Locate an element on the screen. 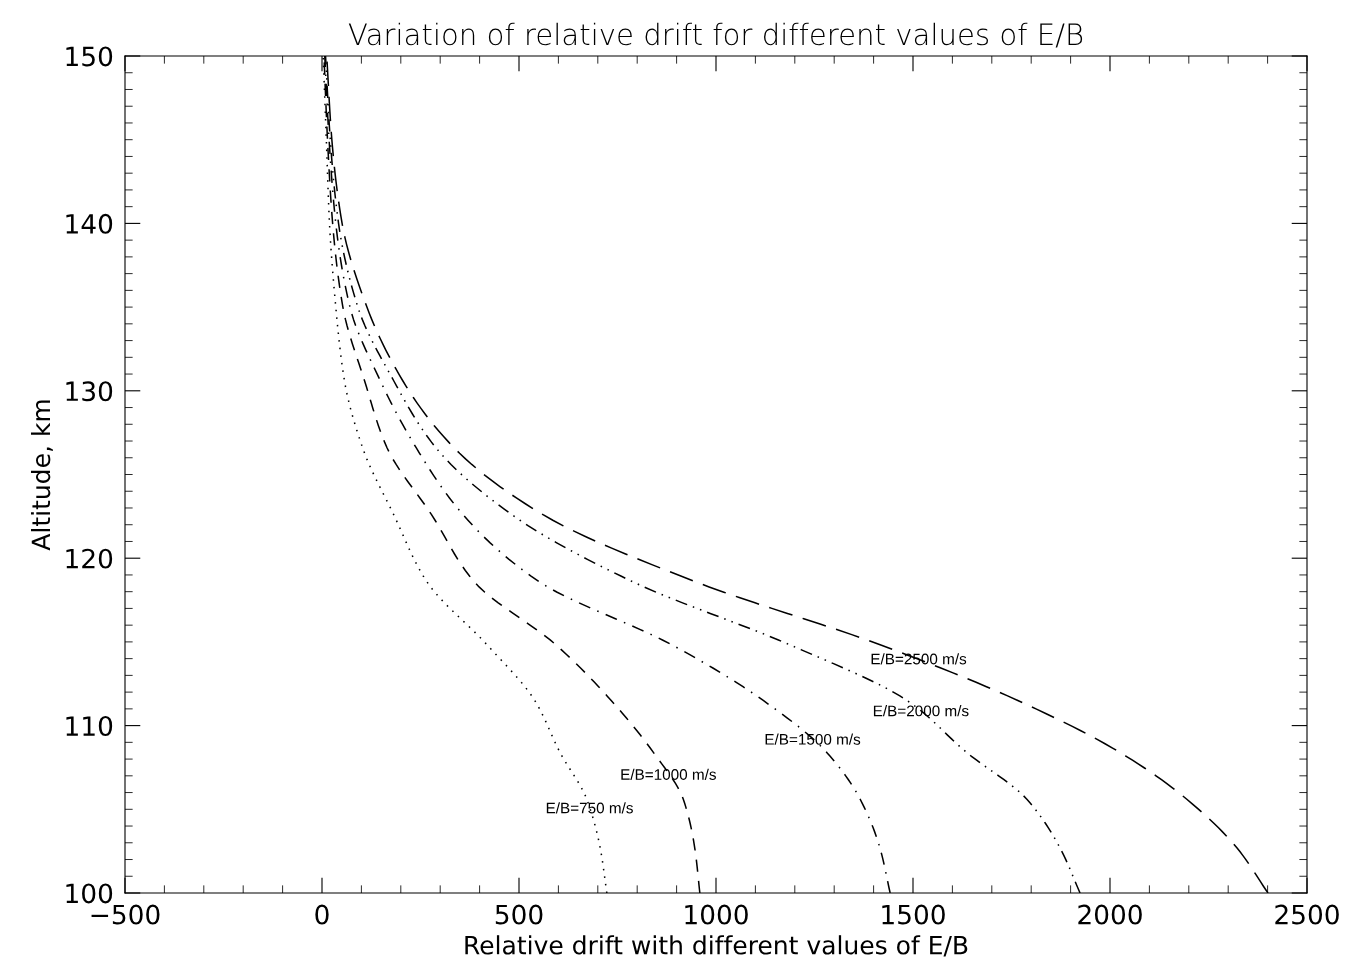  y-tick-label: 140 is located at coordinates (89, 223).